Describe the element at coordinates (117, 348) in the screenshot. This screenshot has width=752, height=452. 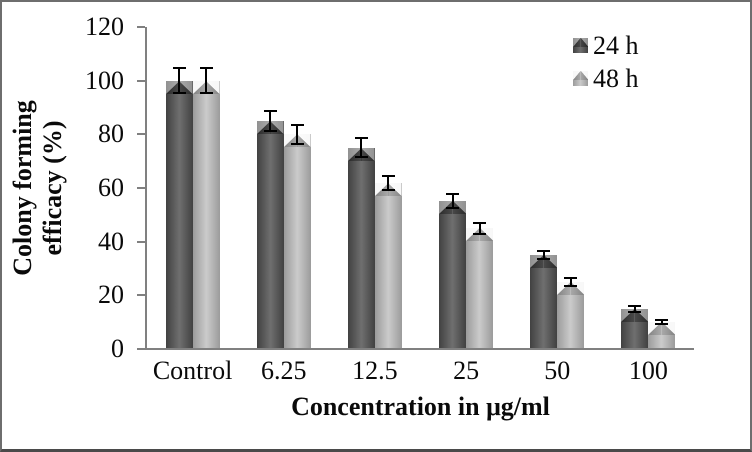
I see `y-tick-label: 0` at that location.